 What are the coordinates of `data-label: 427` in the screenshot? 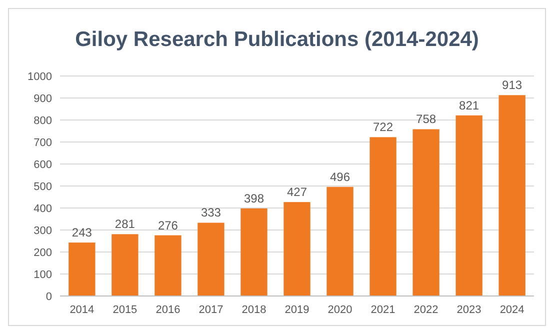 It's located at (297, 192).